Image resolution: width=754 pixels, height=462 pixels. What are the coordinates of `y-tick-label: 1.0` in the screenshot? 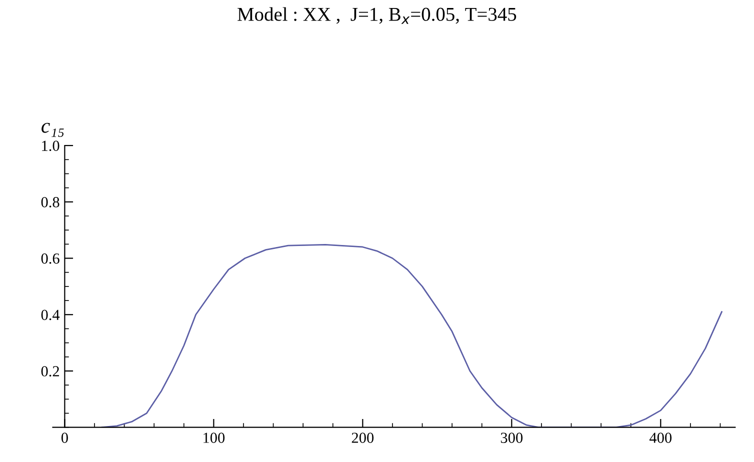 It's located at (51, 146).